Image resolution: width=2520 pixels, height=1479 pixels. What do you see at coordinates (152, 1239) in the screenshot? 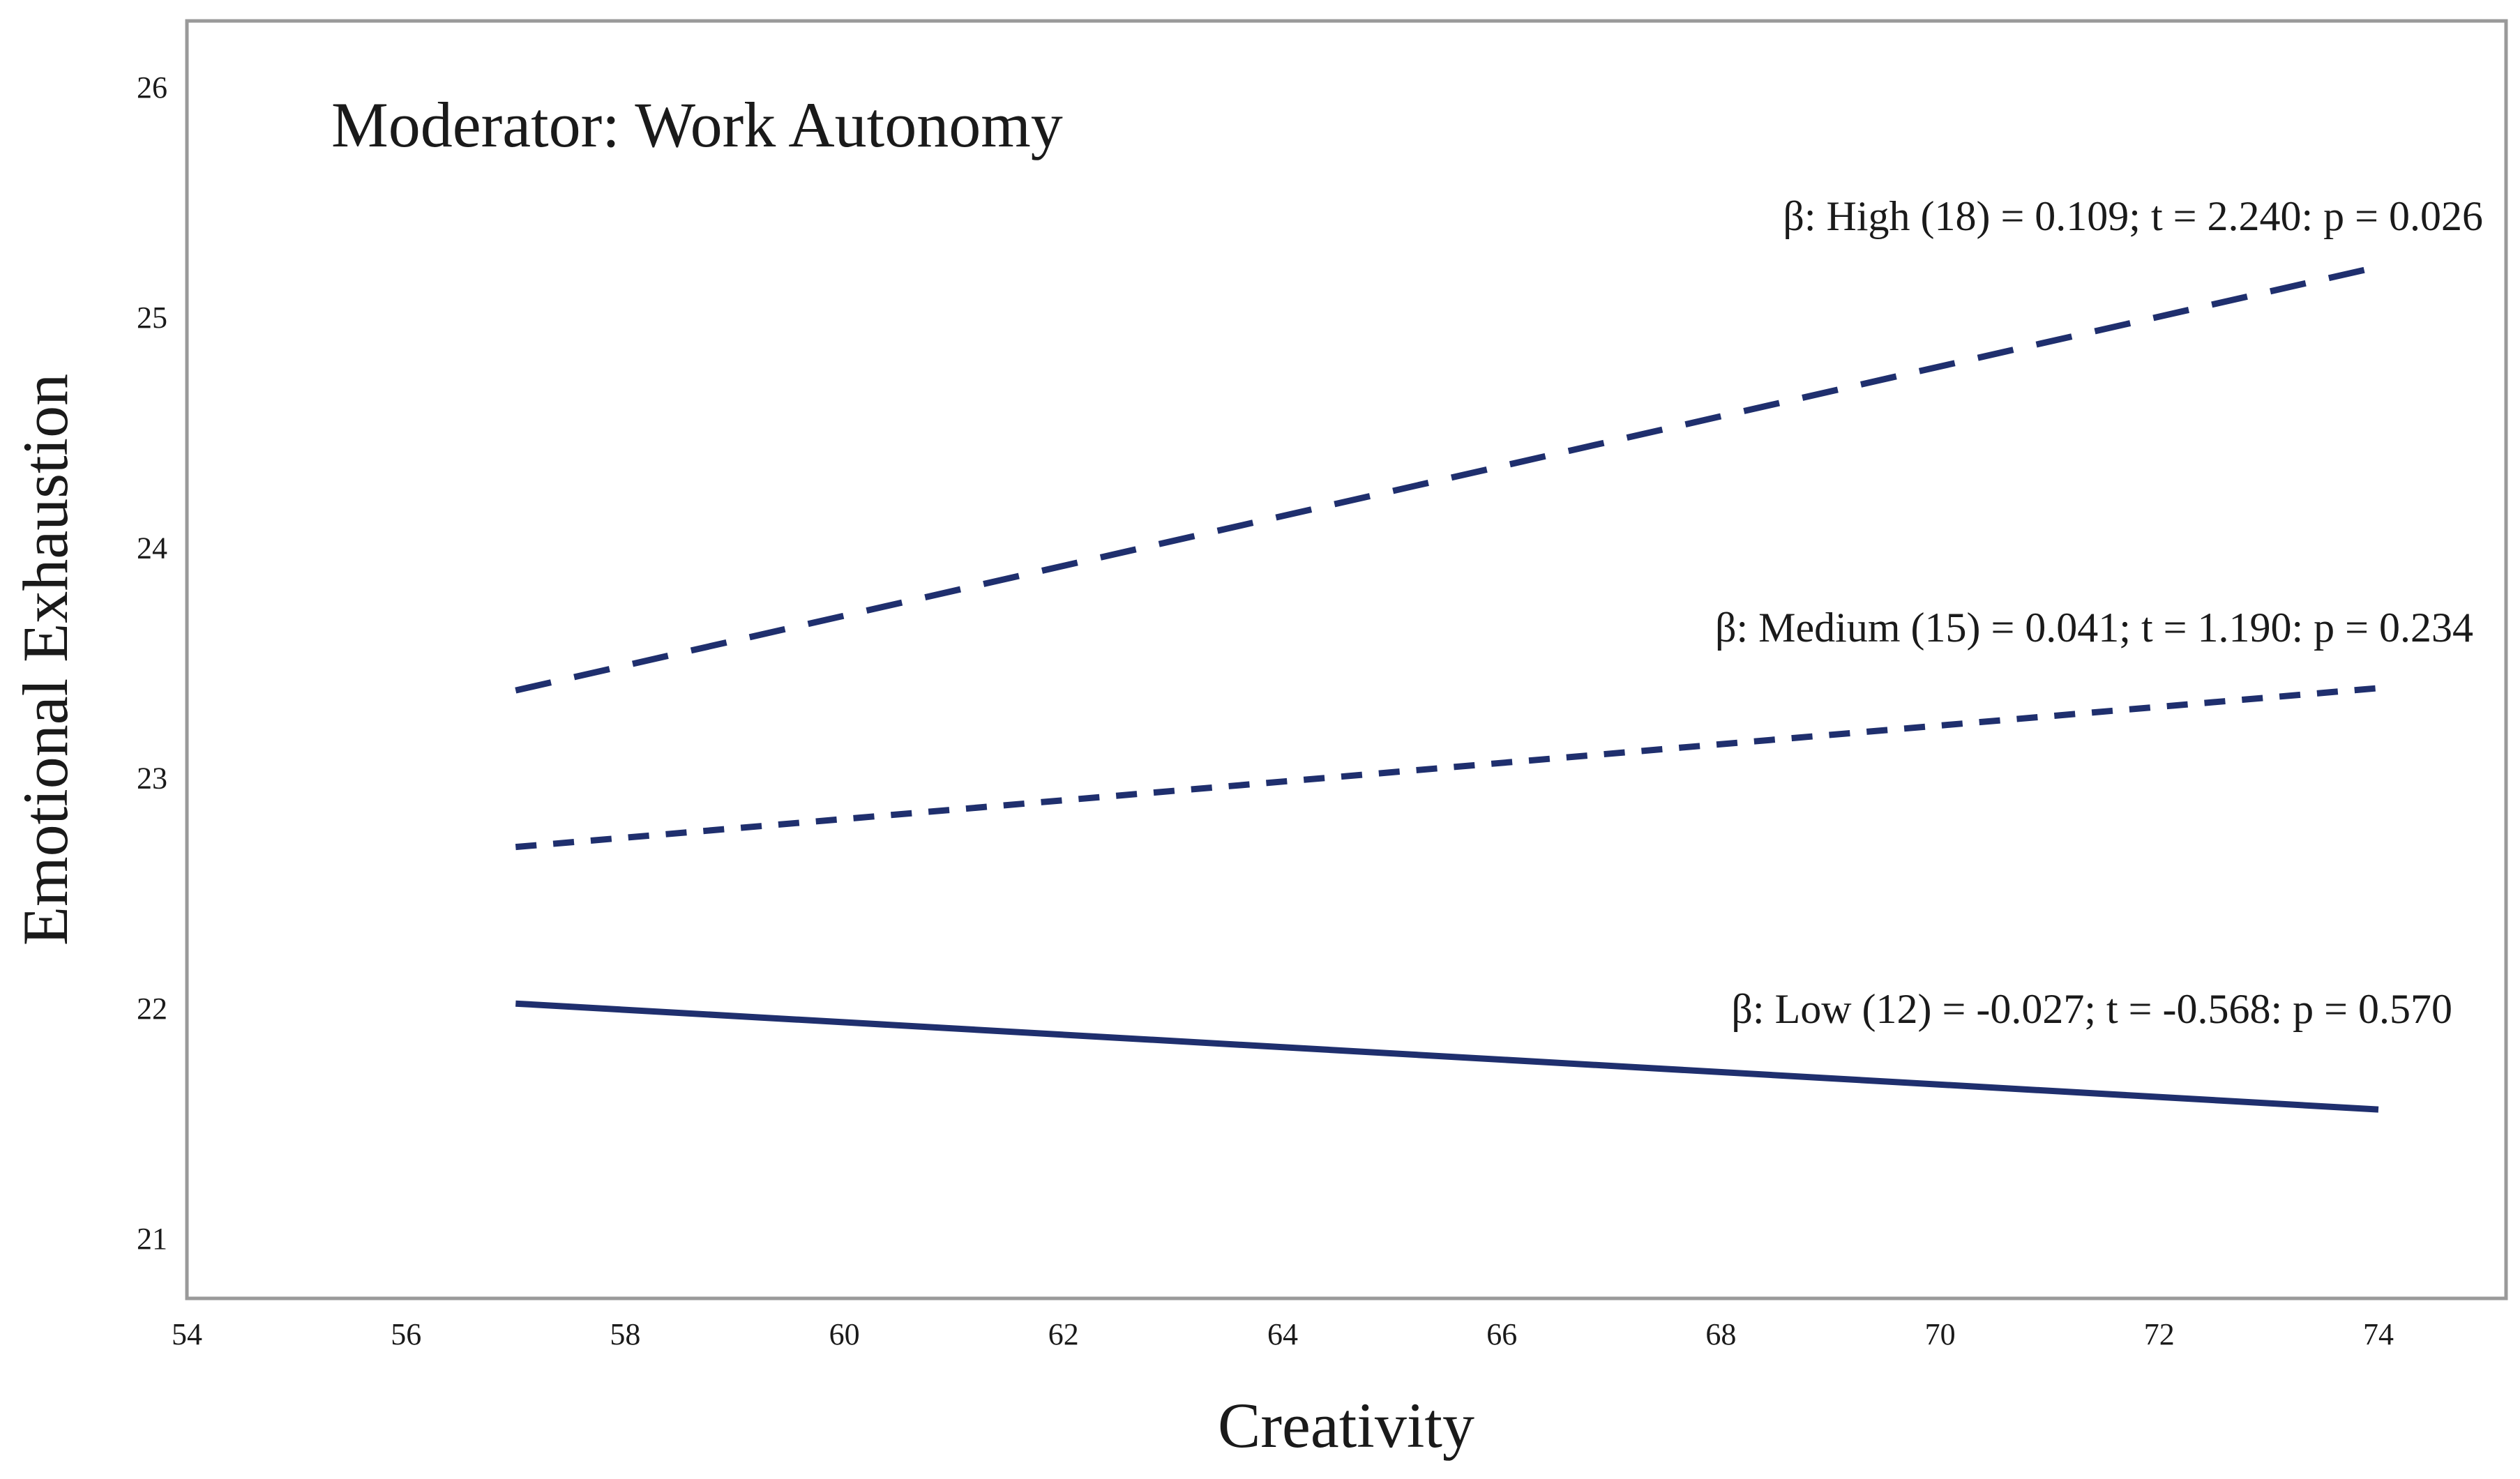
I see `y-tick-label: 21` at bounding box center [152, 1239].